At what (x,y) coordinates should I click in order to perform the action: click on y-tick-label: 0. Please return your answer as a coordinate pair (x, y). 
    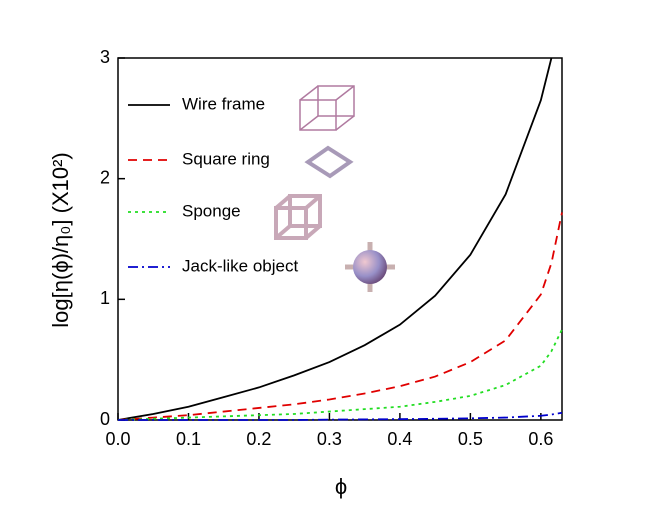
    Looking at the image, I should click on (105, 419).